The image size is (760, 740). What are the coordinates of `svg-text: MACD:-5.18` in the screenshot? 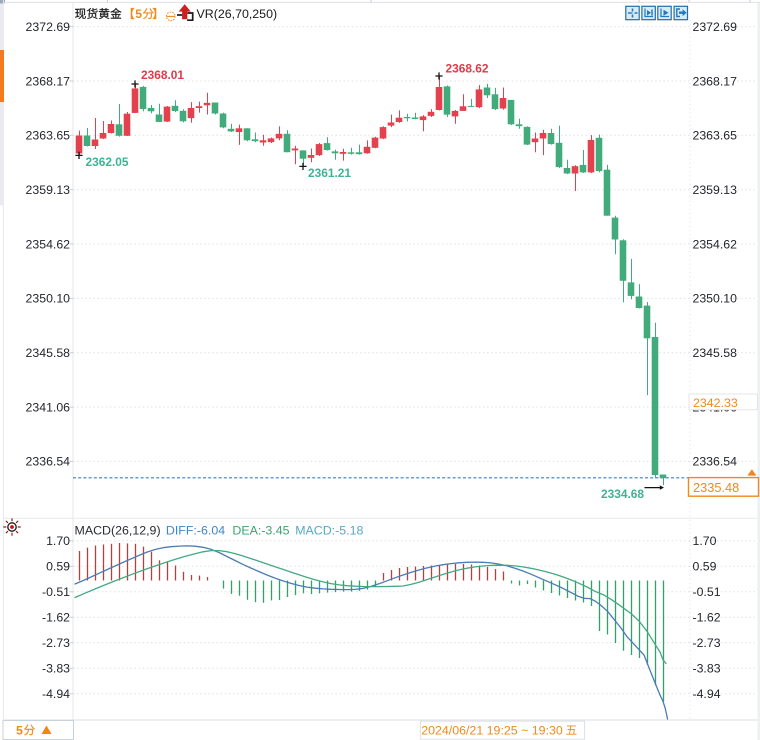 It's located at (329, 531).